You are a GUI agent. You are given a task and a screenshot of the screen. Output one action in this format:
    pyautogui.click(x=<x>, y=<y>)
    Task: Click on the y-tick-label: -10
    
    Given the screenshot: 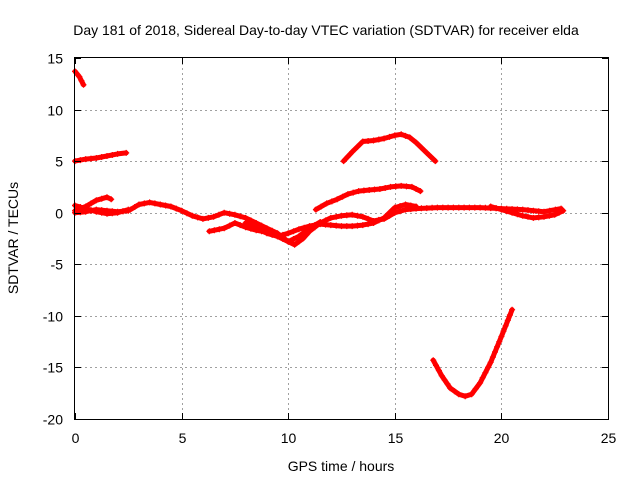 What is the action you would take?
    pyautogui.click(x=53, y=317)
    